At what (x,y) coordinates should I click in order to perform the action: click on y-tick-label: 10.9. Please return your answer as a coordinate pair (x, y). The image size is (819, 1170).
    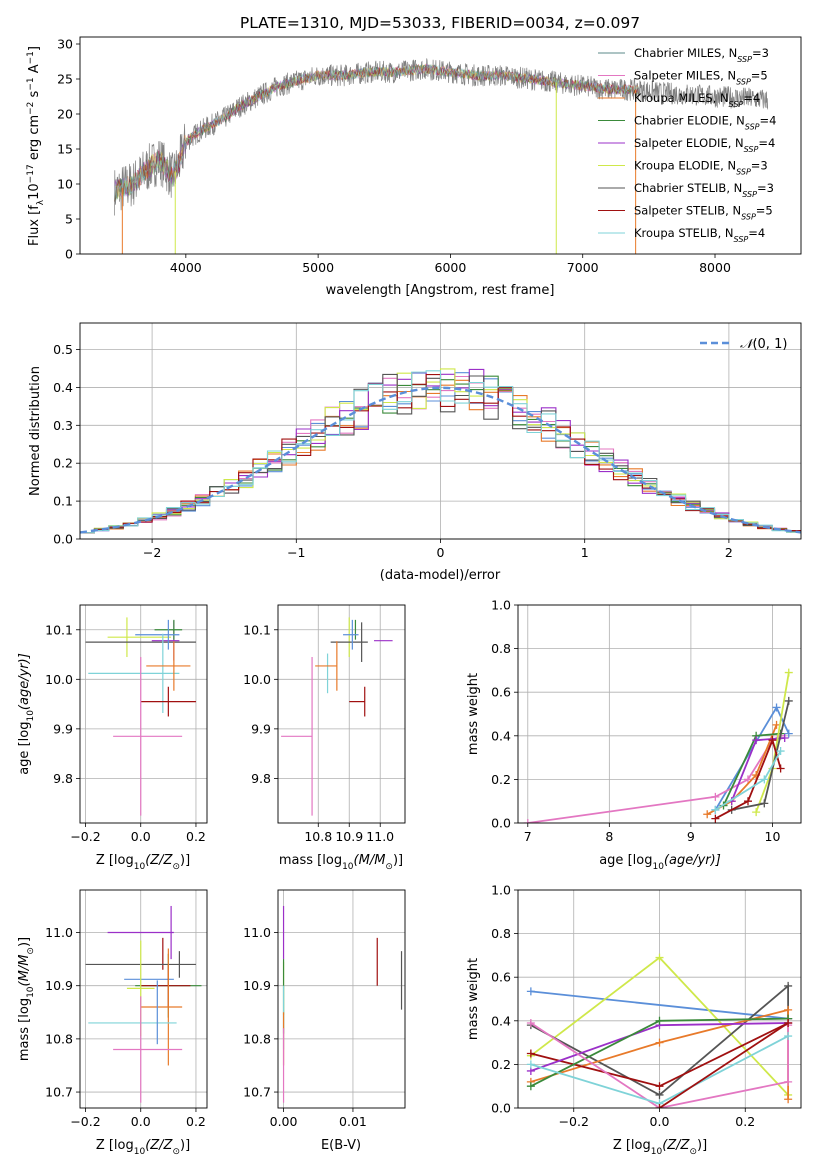
    Looking at the image, I should click on (59, 985).